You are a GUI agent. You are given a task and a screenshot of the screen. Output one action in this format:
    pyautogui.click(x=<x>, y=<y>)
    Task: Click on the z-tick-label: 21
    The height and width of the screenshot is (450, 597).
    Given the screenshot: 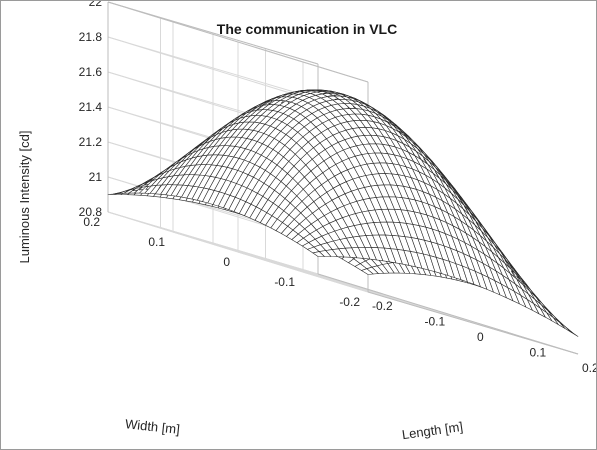 What is the action you would take?
    pyautogui.click(x=96, y=177)
    